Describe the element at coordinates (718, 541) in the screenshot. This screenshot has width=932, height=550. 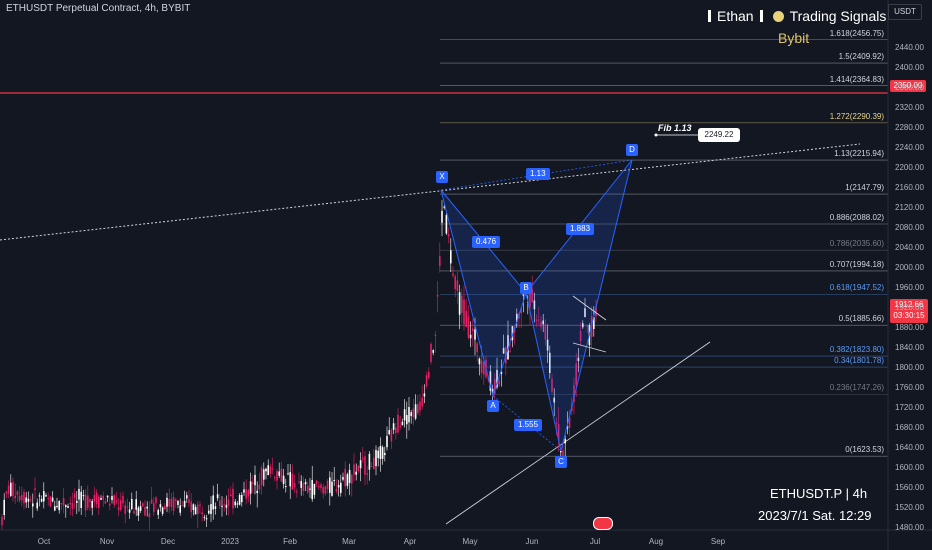
I see `time-tick: Sep` at that location.